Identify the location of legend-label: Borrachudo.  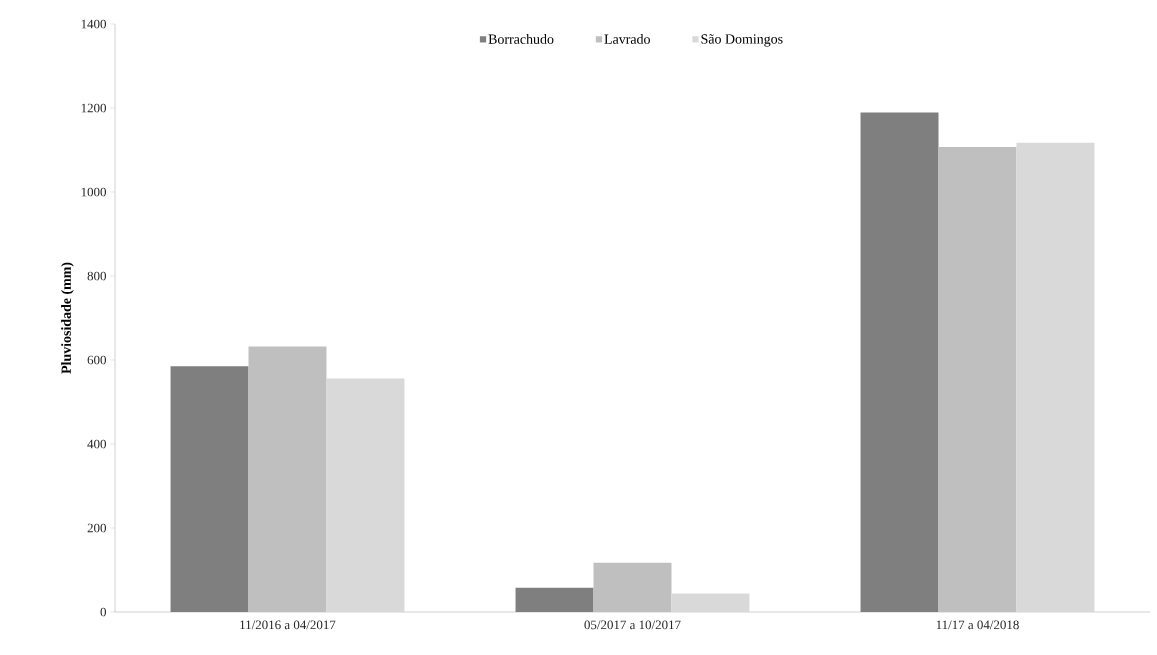
(521, 39).